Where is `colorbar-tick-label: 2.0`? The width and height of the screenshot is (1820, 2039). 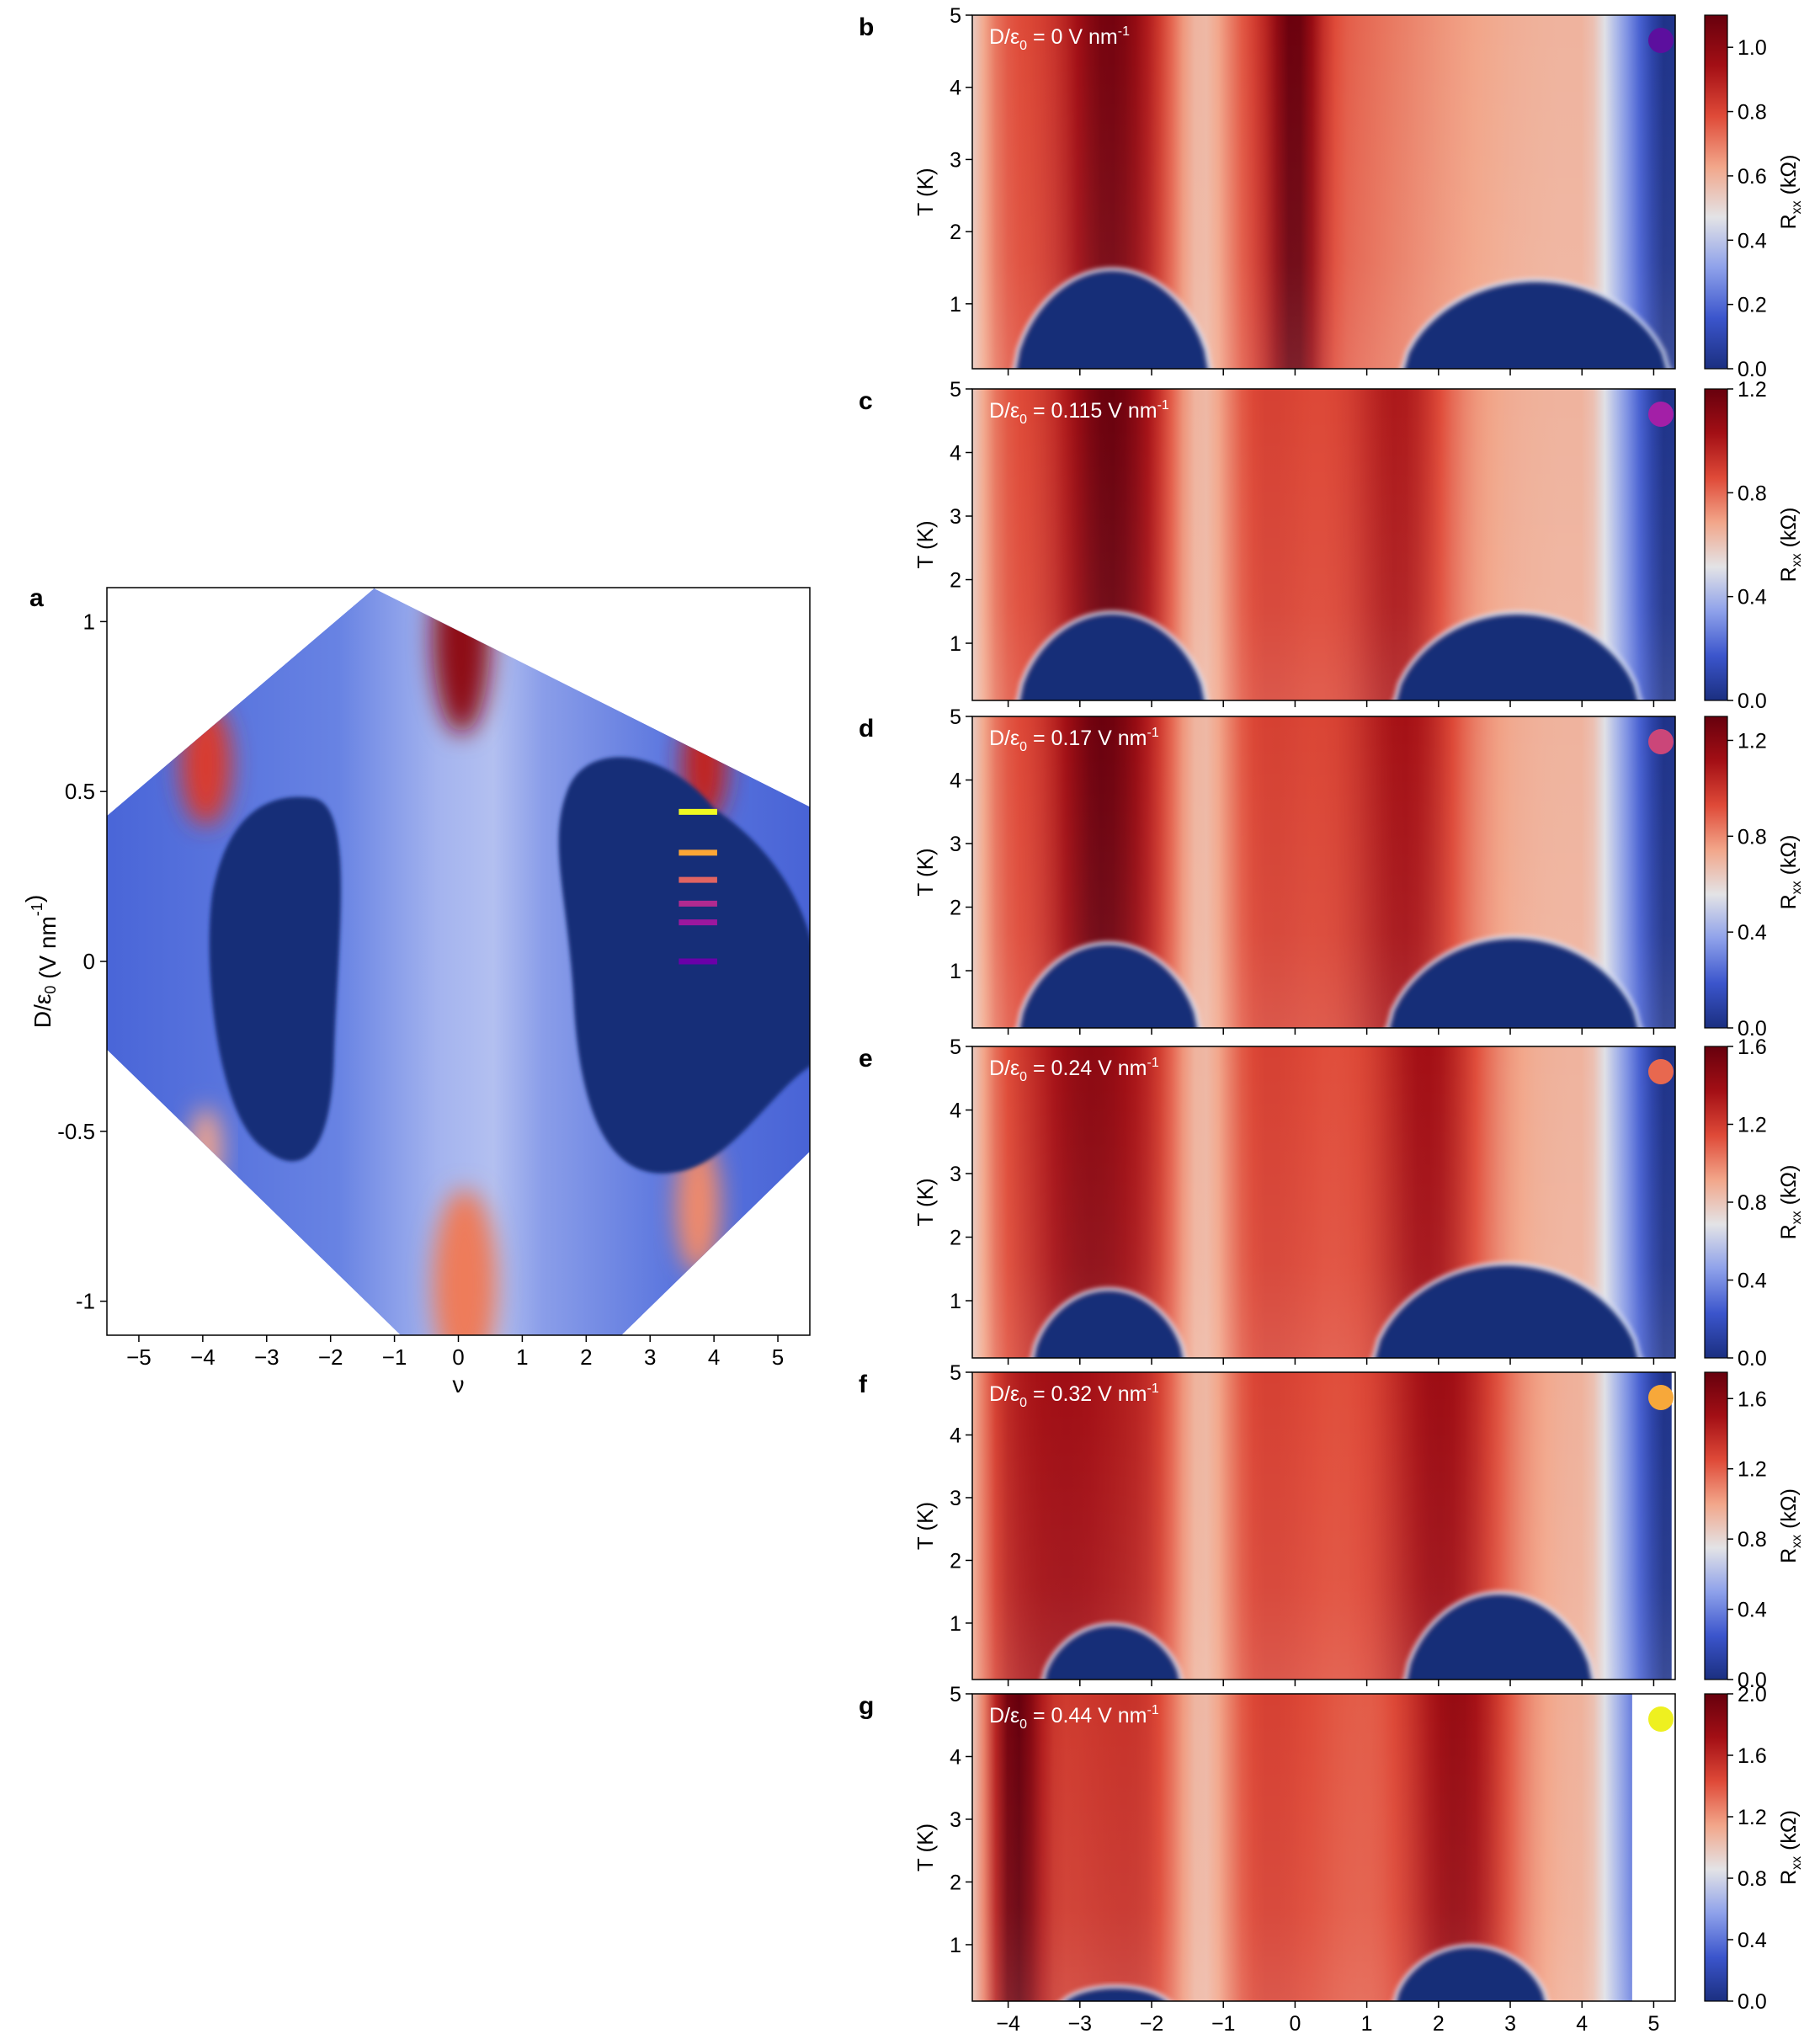
colorbar-tick-label: 2.0 is located at coordinates (1752, 1694).